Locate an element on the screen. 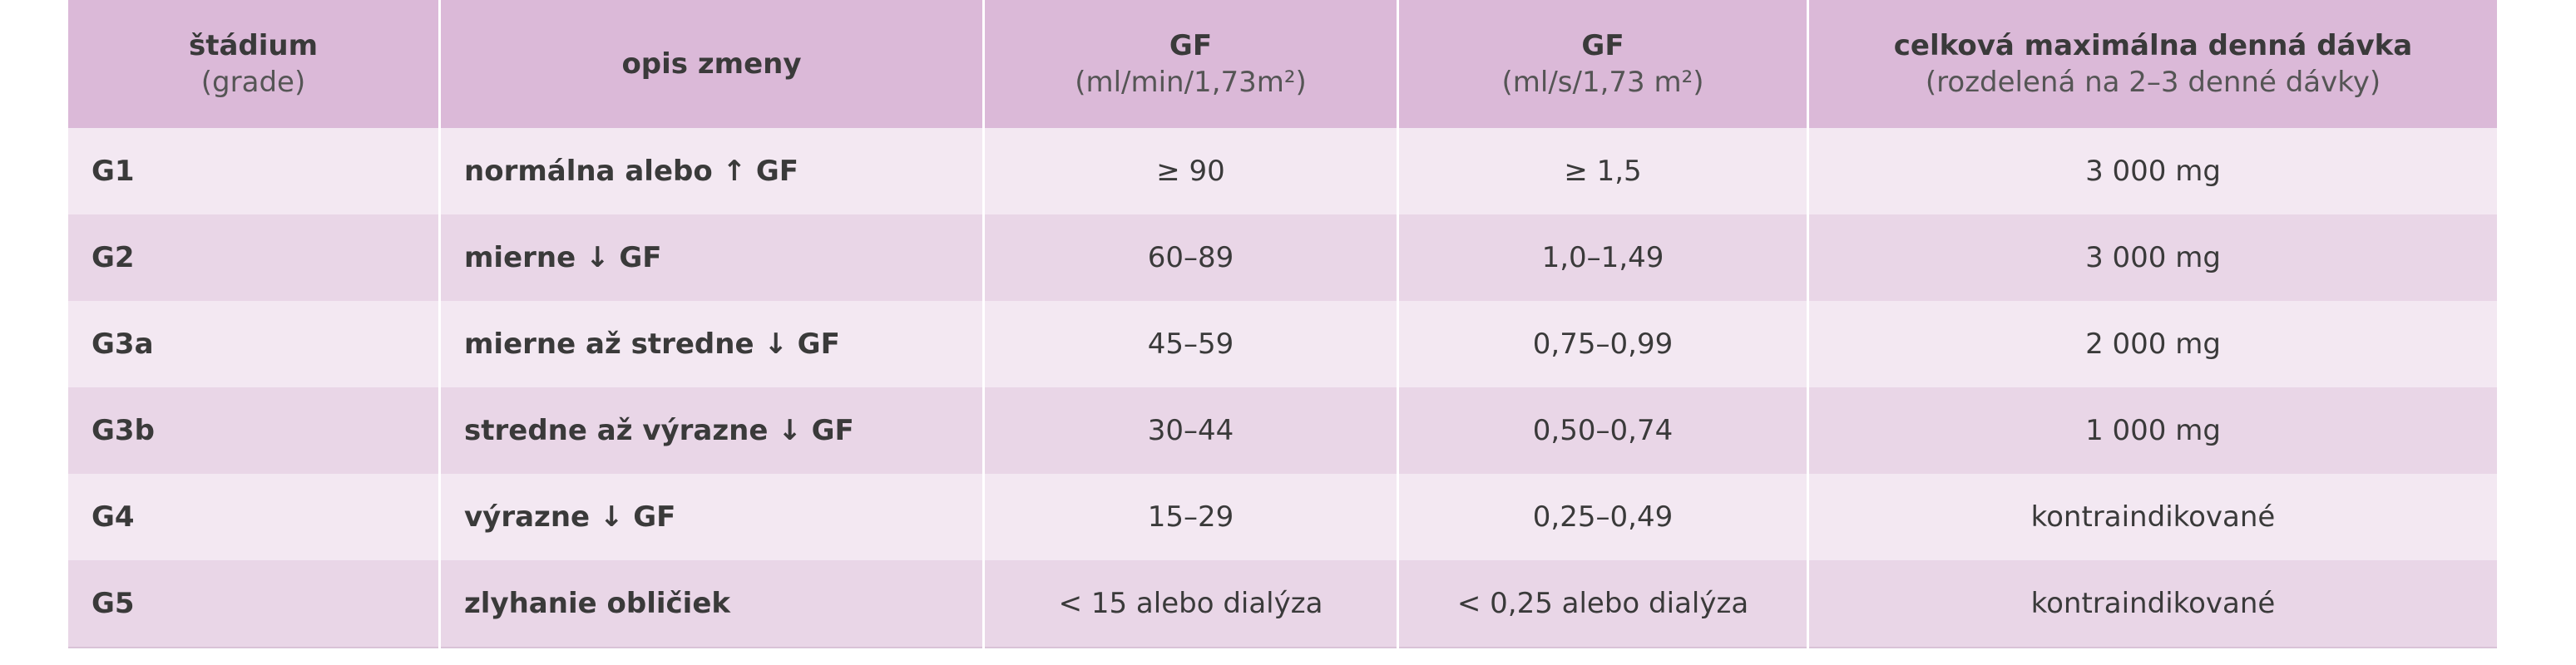  table-cell: ≥ 90 is located at coordinates (1190, 171).